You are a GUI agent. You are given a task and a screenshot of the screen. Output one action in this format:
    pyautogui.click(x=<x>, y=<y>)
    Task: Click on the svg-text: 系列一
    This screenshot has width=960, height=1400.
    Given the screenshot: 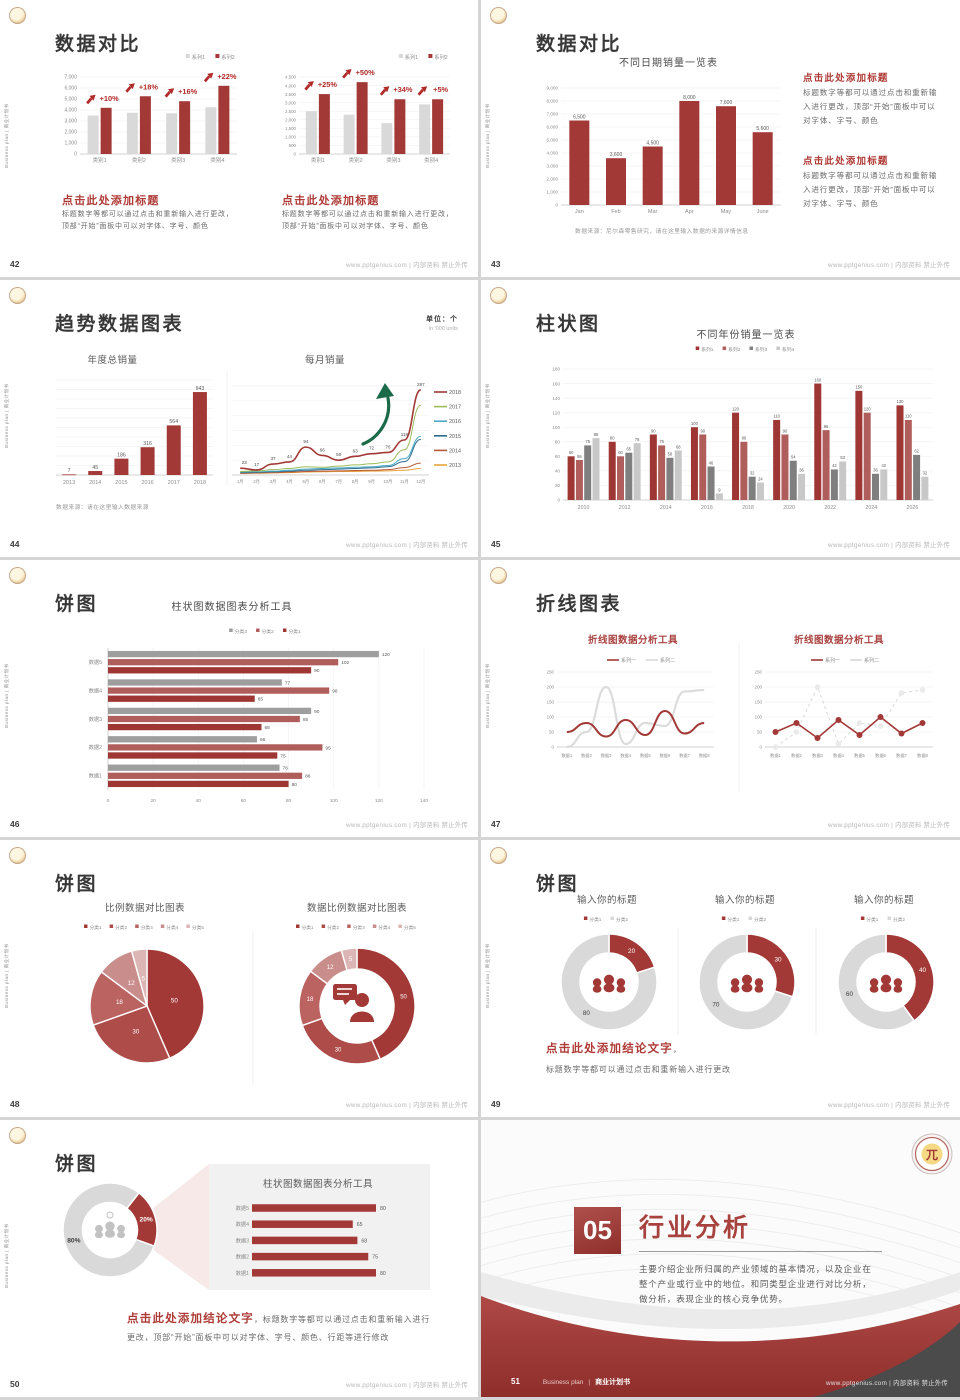 What is the action you would take?
    pyautogui.click(x=628, y=660)
    